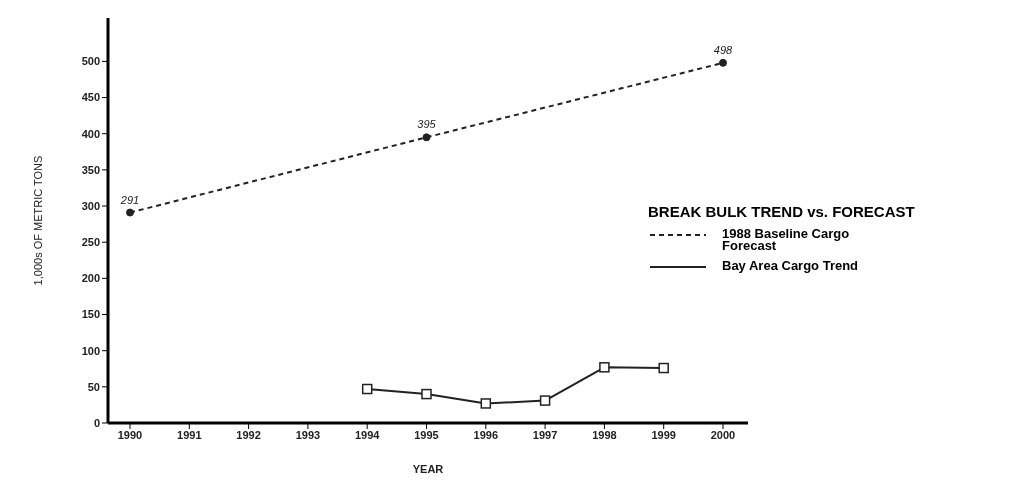 The width and height of the screenshot is (1029, 497). Describe the element at coordinates (129, 199) in the screenshot. I see `data-label: 291` at that location.